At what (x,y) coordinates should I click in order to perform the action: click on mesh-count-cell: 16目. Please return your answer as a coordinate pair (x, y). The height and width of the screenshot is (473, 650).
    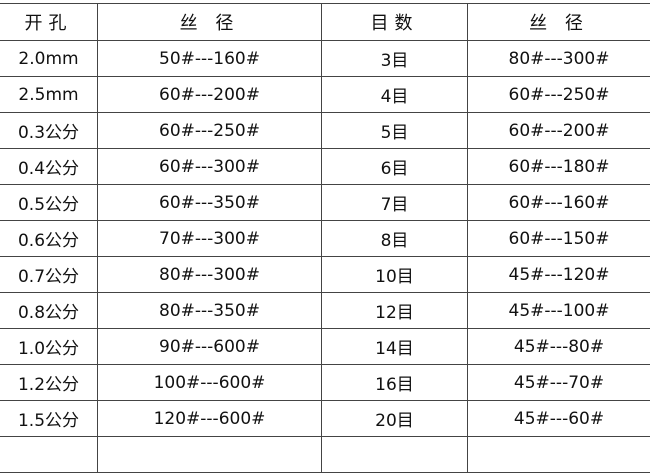
    Looking at the image, I should click on (395, 383).